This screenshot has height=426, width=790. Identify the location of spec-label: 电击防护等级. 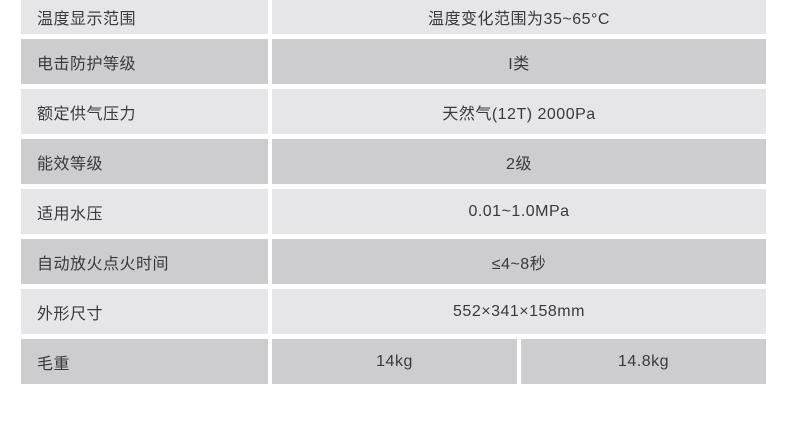
(144, 61).